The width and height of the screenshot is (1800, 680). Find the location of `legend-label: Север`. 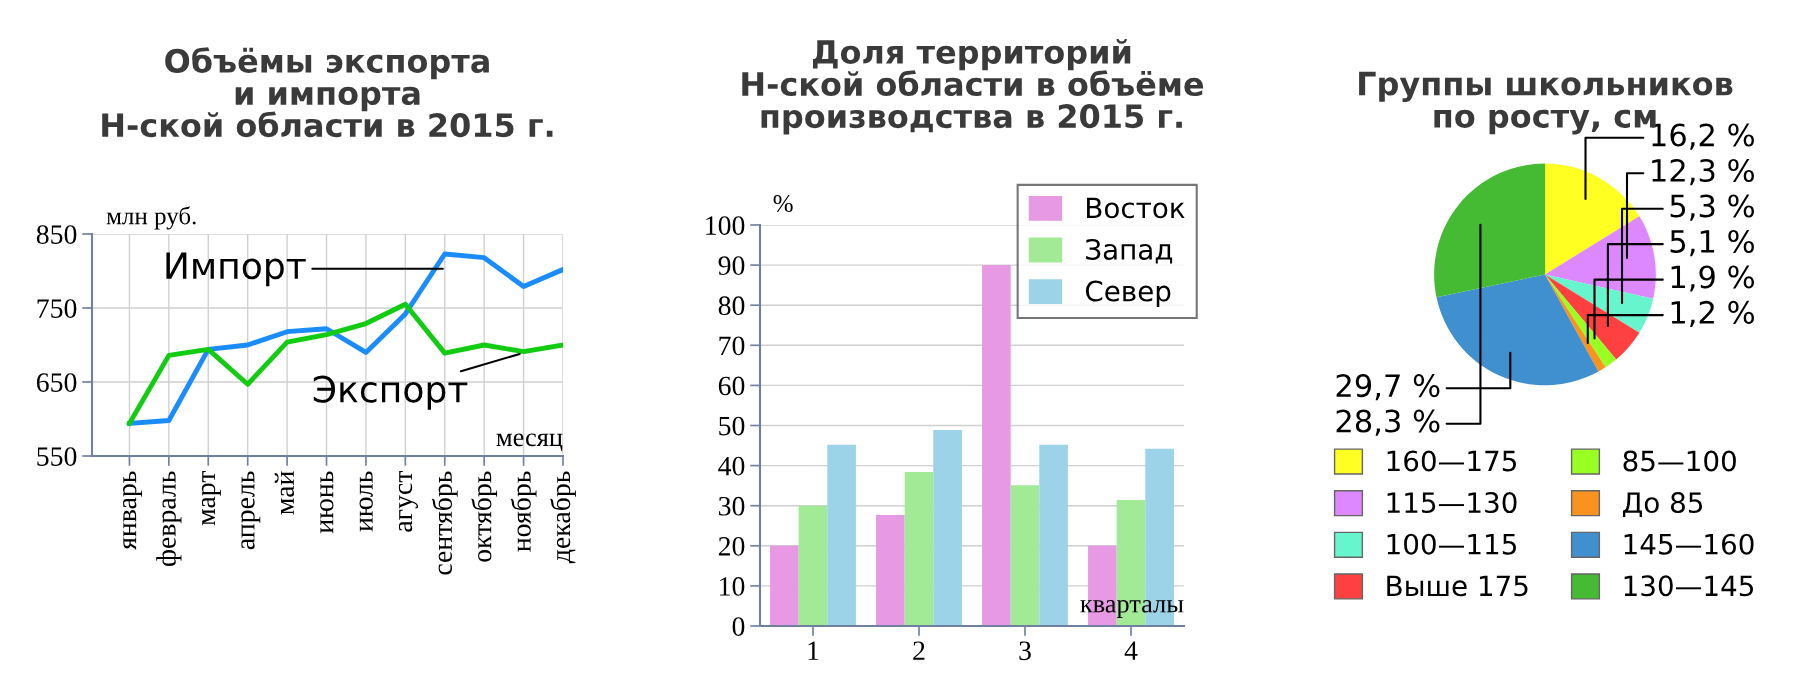

legend-label: Север is located at coordinates (1128, 293).